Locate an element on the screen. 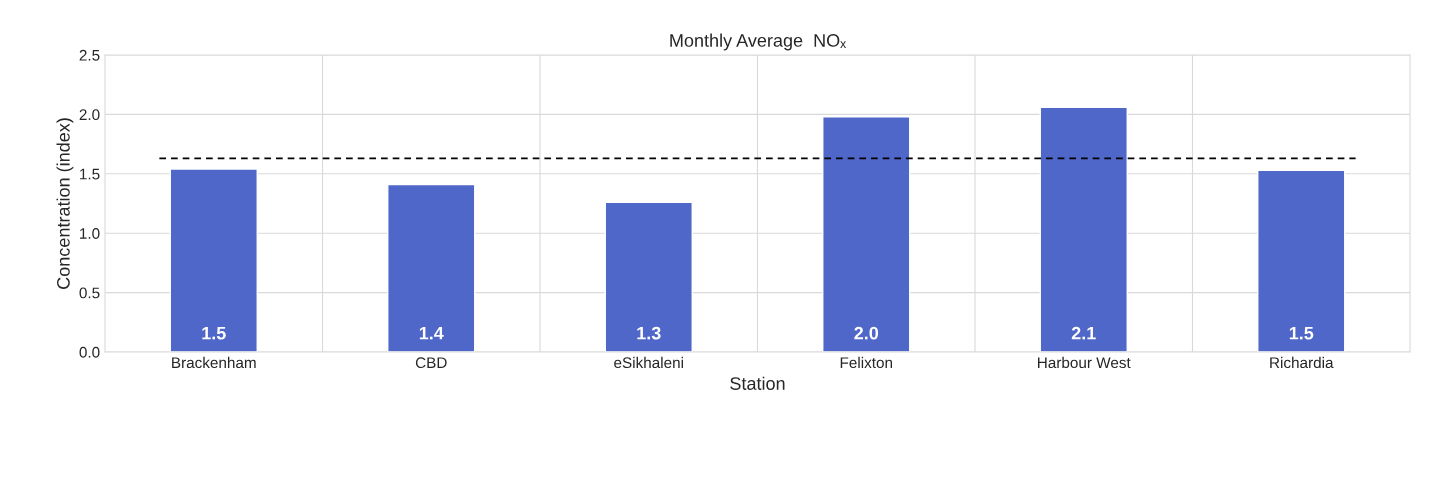 Image resolution: width=1441 pixels, height=499 pixels. y-tick-label: 0.0 is located at coordinates (89, 352).